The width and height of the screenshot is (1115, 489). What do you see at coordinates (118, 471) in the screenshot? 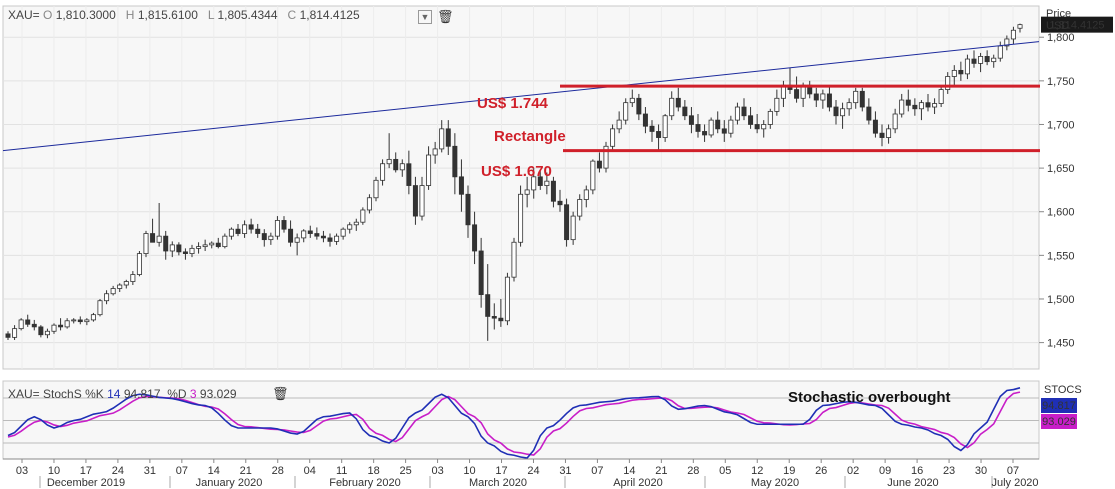
I see `x-day-label: 24` at bounding box center [118, 471].